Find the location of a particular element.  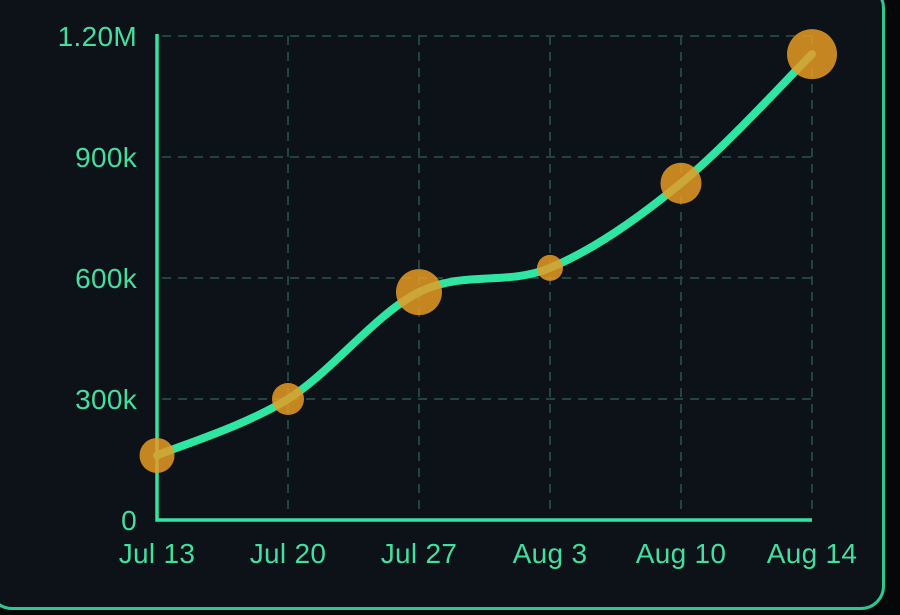

y-tick-label: 1.20M is located at coordinates (97, 36).